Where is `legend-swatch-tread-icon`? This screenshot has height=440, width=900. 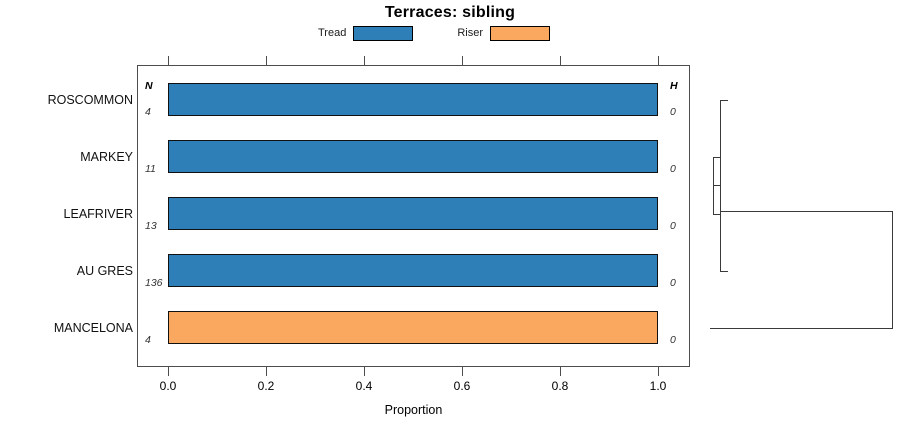
legend-swatch-tread-icon is located at coordinates (383, 33).